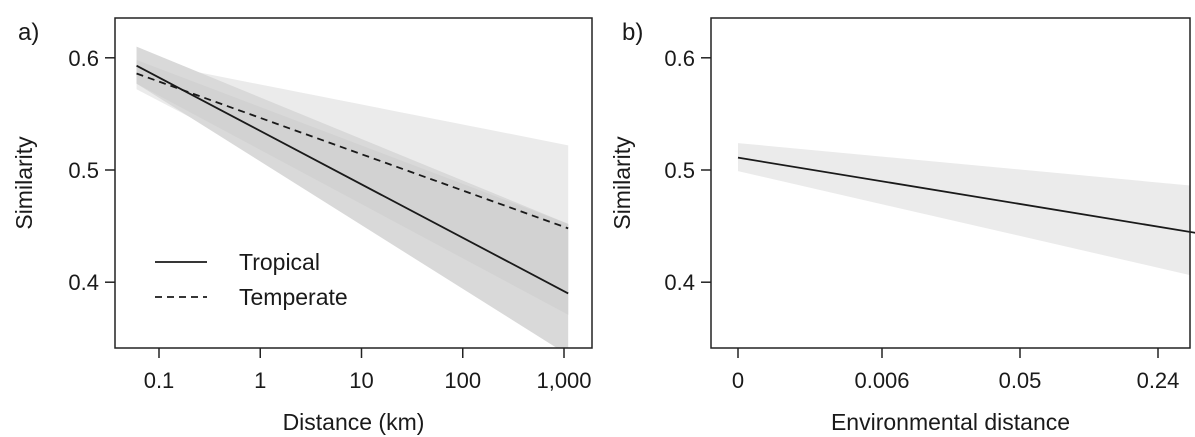 Image resolution: width=1195 pixels, height=437 pixels. I want to click on ci-bands, so click(964, 209).